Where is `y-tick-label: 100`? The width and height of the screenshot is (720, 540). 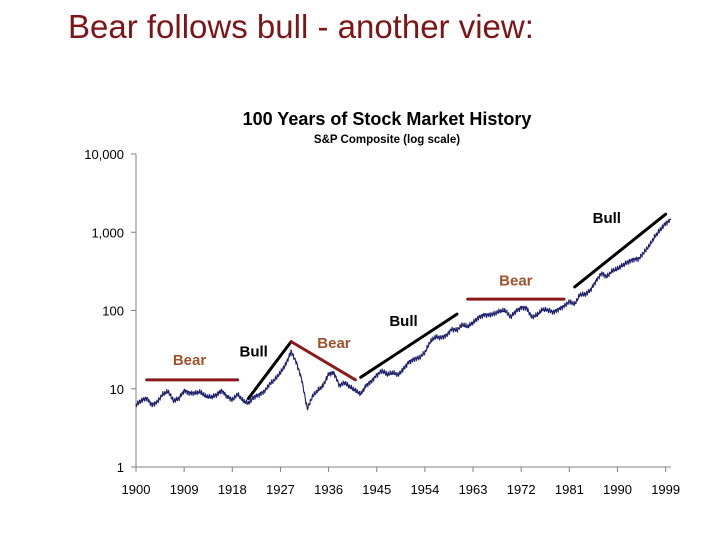 y-tick-label: 100 is located at coordinates (113, 311).